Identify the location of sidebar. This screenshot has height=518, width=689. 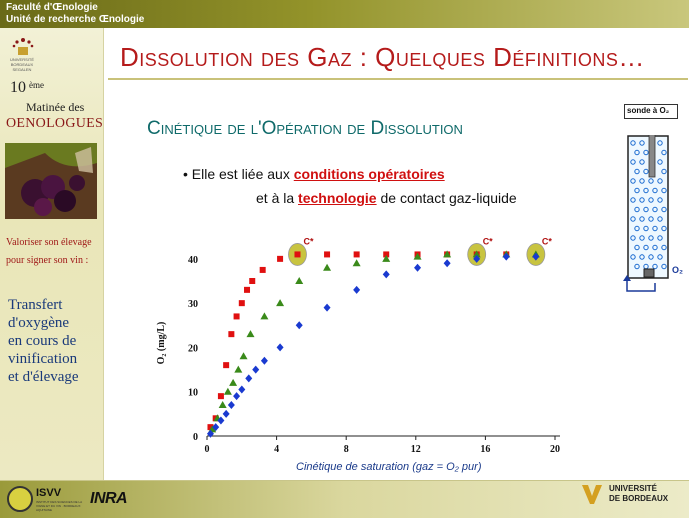
(52, 254).